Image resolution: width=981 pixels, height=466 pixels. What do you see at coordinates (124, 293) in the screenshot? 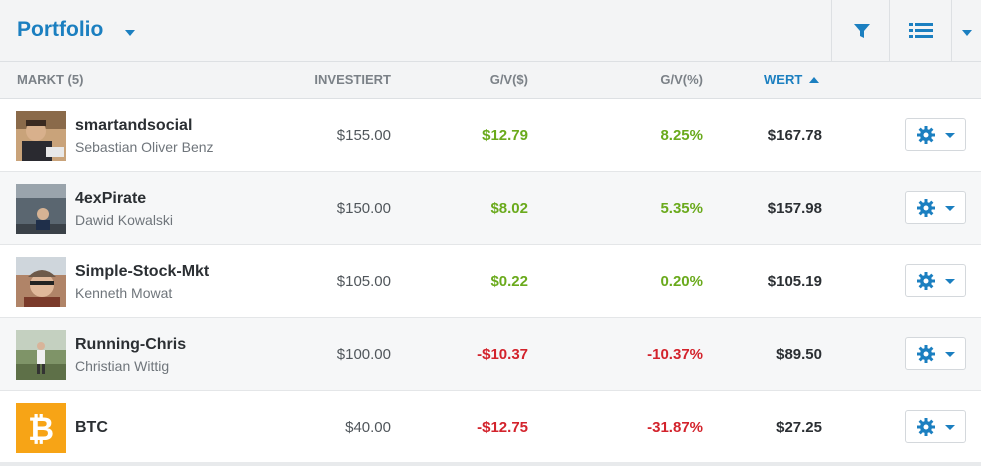
I see `trader-name: Kenneth Mowat` at bounding box center [124, 293].